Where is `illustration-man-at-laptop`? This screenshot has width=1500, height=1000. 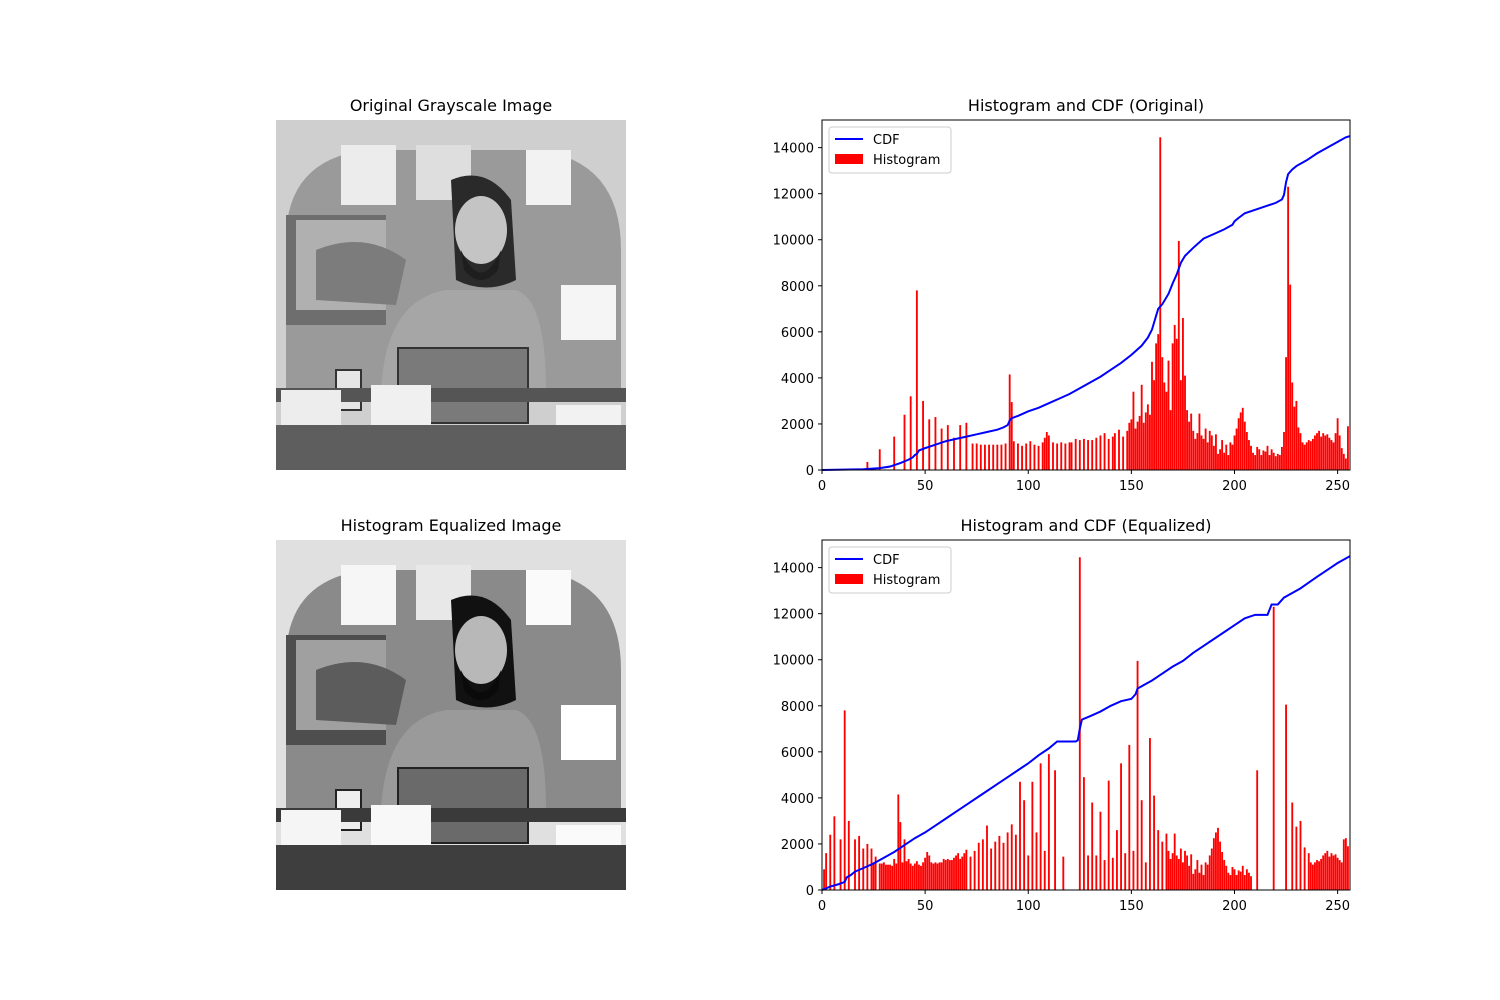
illustration-man-at-laptop is located at coordinates (451, 295).